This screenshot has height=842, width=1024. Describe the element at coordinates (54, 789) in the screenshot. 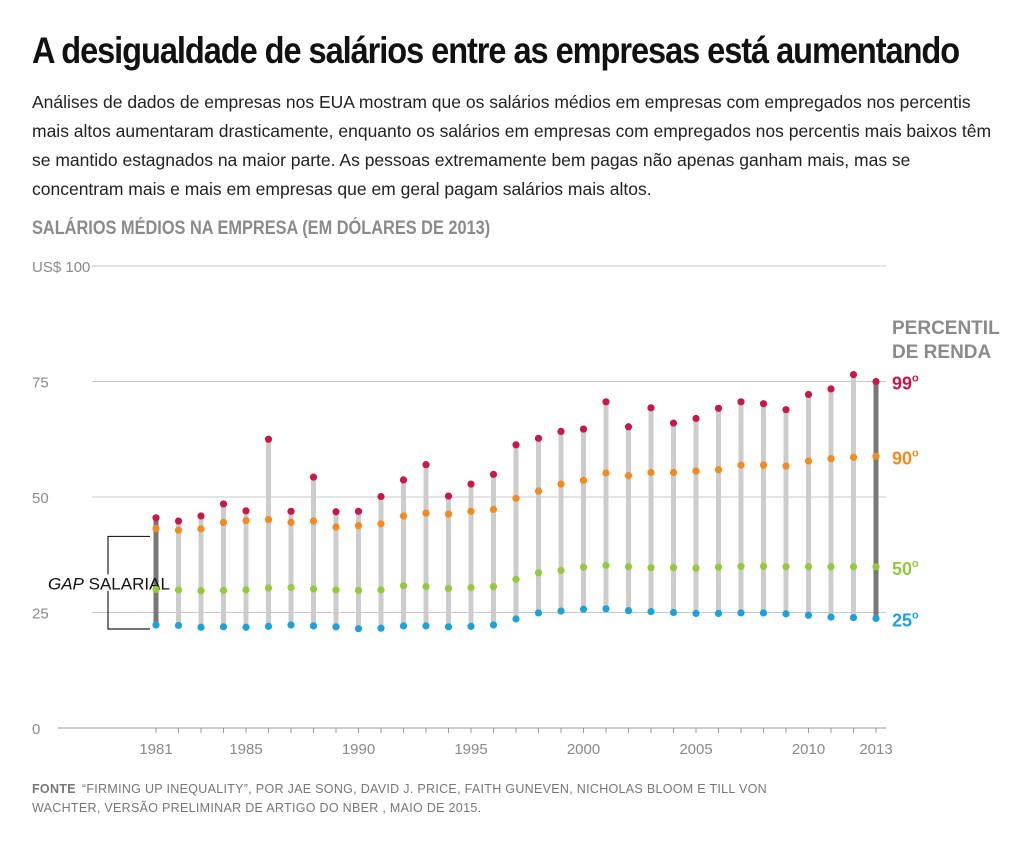

I see `source-label: FONTE` at that location.